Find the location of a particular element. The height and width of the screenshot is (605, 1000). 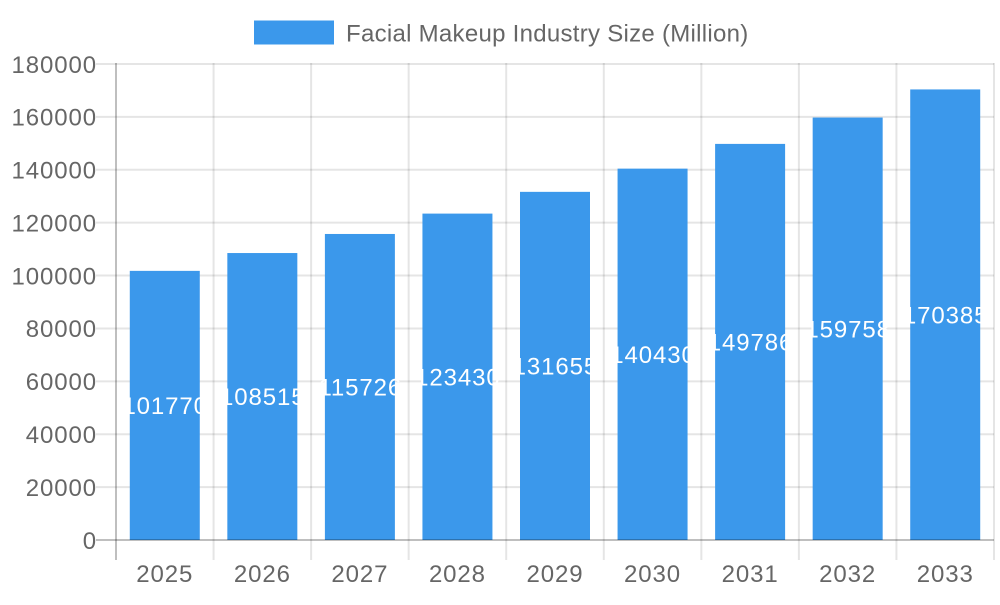

svg-text: 170385 is located at coordinates (946, 315).